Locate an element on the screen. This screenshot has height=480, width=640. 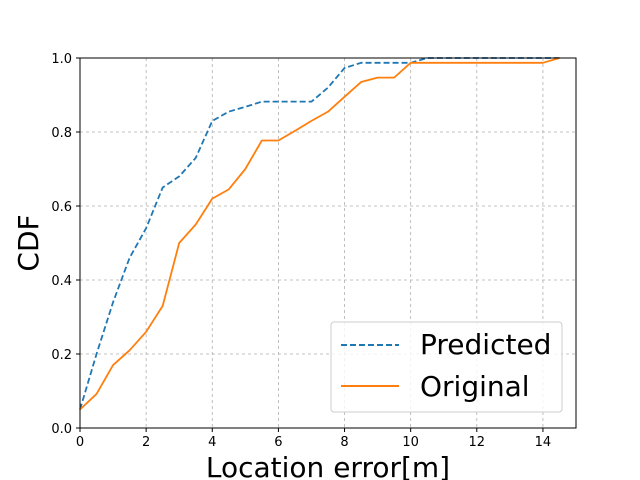
y-tick-label: 0.6 is located at coordinates (61, 207).